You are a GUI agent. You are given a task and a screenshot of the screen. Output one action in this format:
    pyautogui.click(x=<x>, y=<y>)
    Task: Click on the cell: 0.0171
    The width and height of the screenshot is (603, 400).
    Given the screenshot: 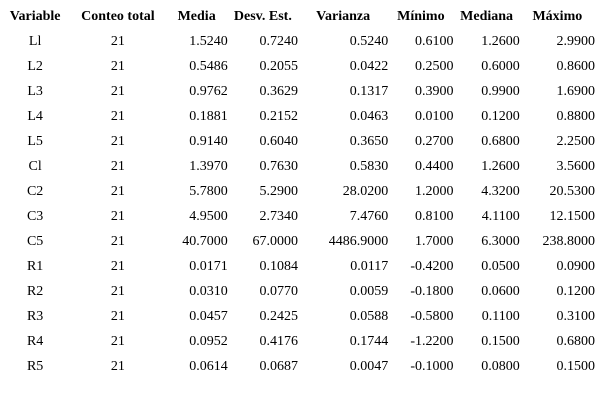 What is the action you would take?
    pyautogui.click(x=208, y=266)
    